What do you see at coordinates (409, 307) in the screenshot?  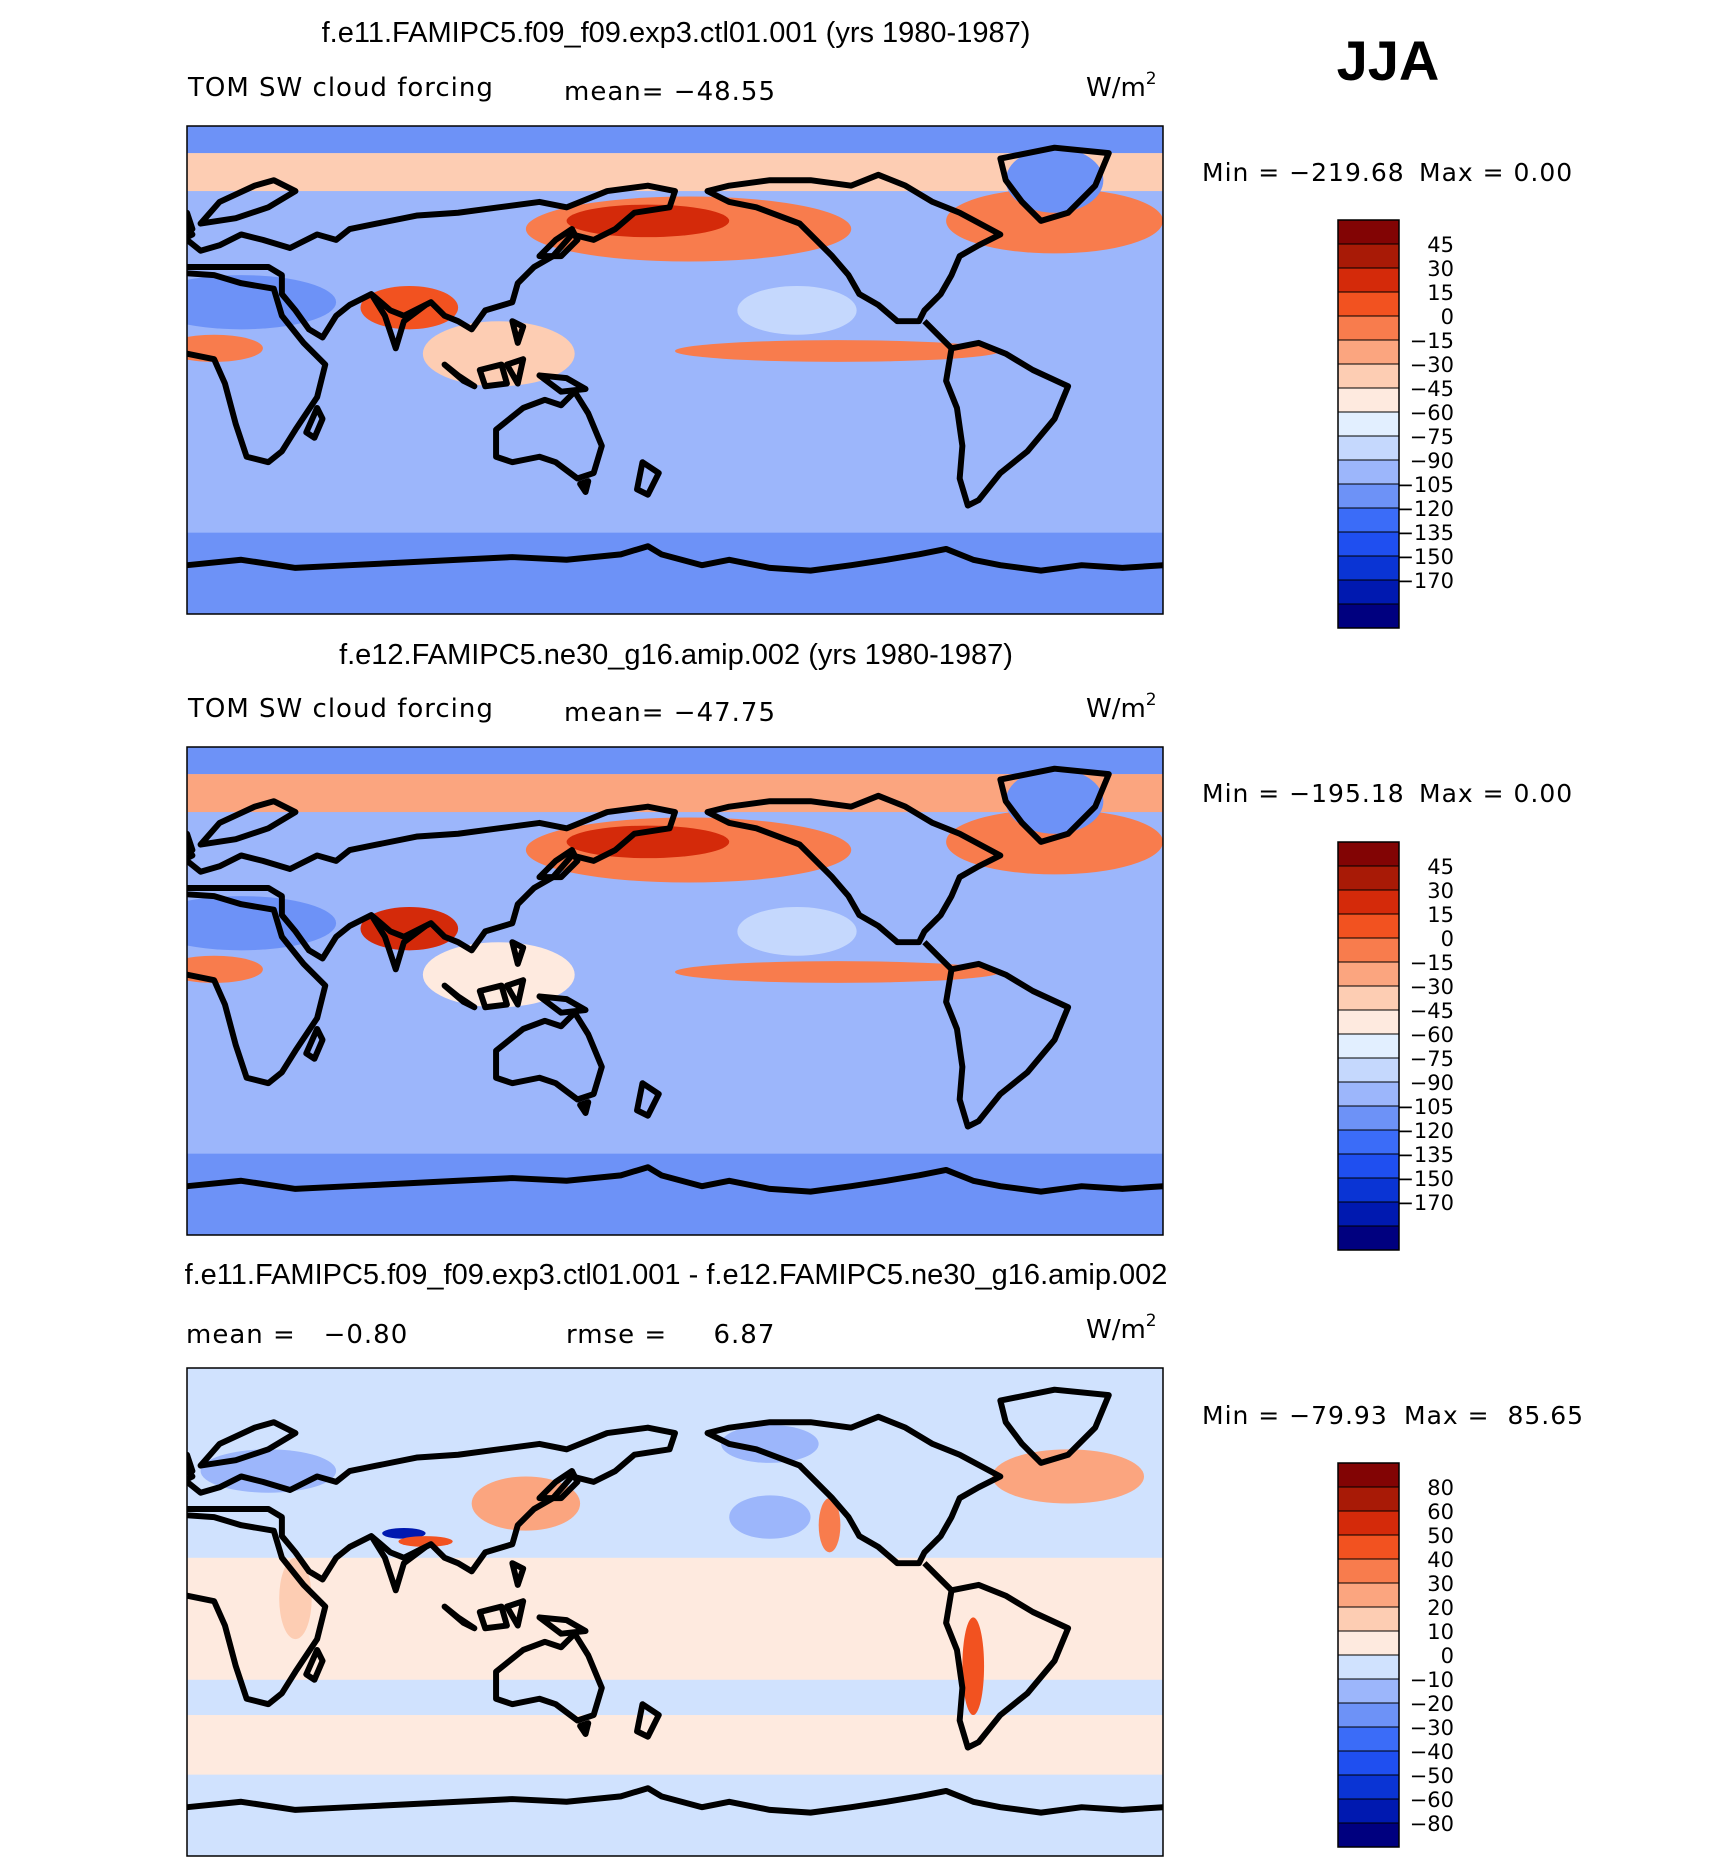 I see `field-india-monsoon` at bounding box center [409, 307].